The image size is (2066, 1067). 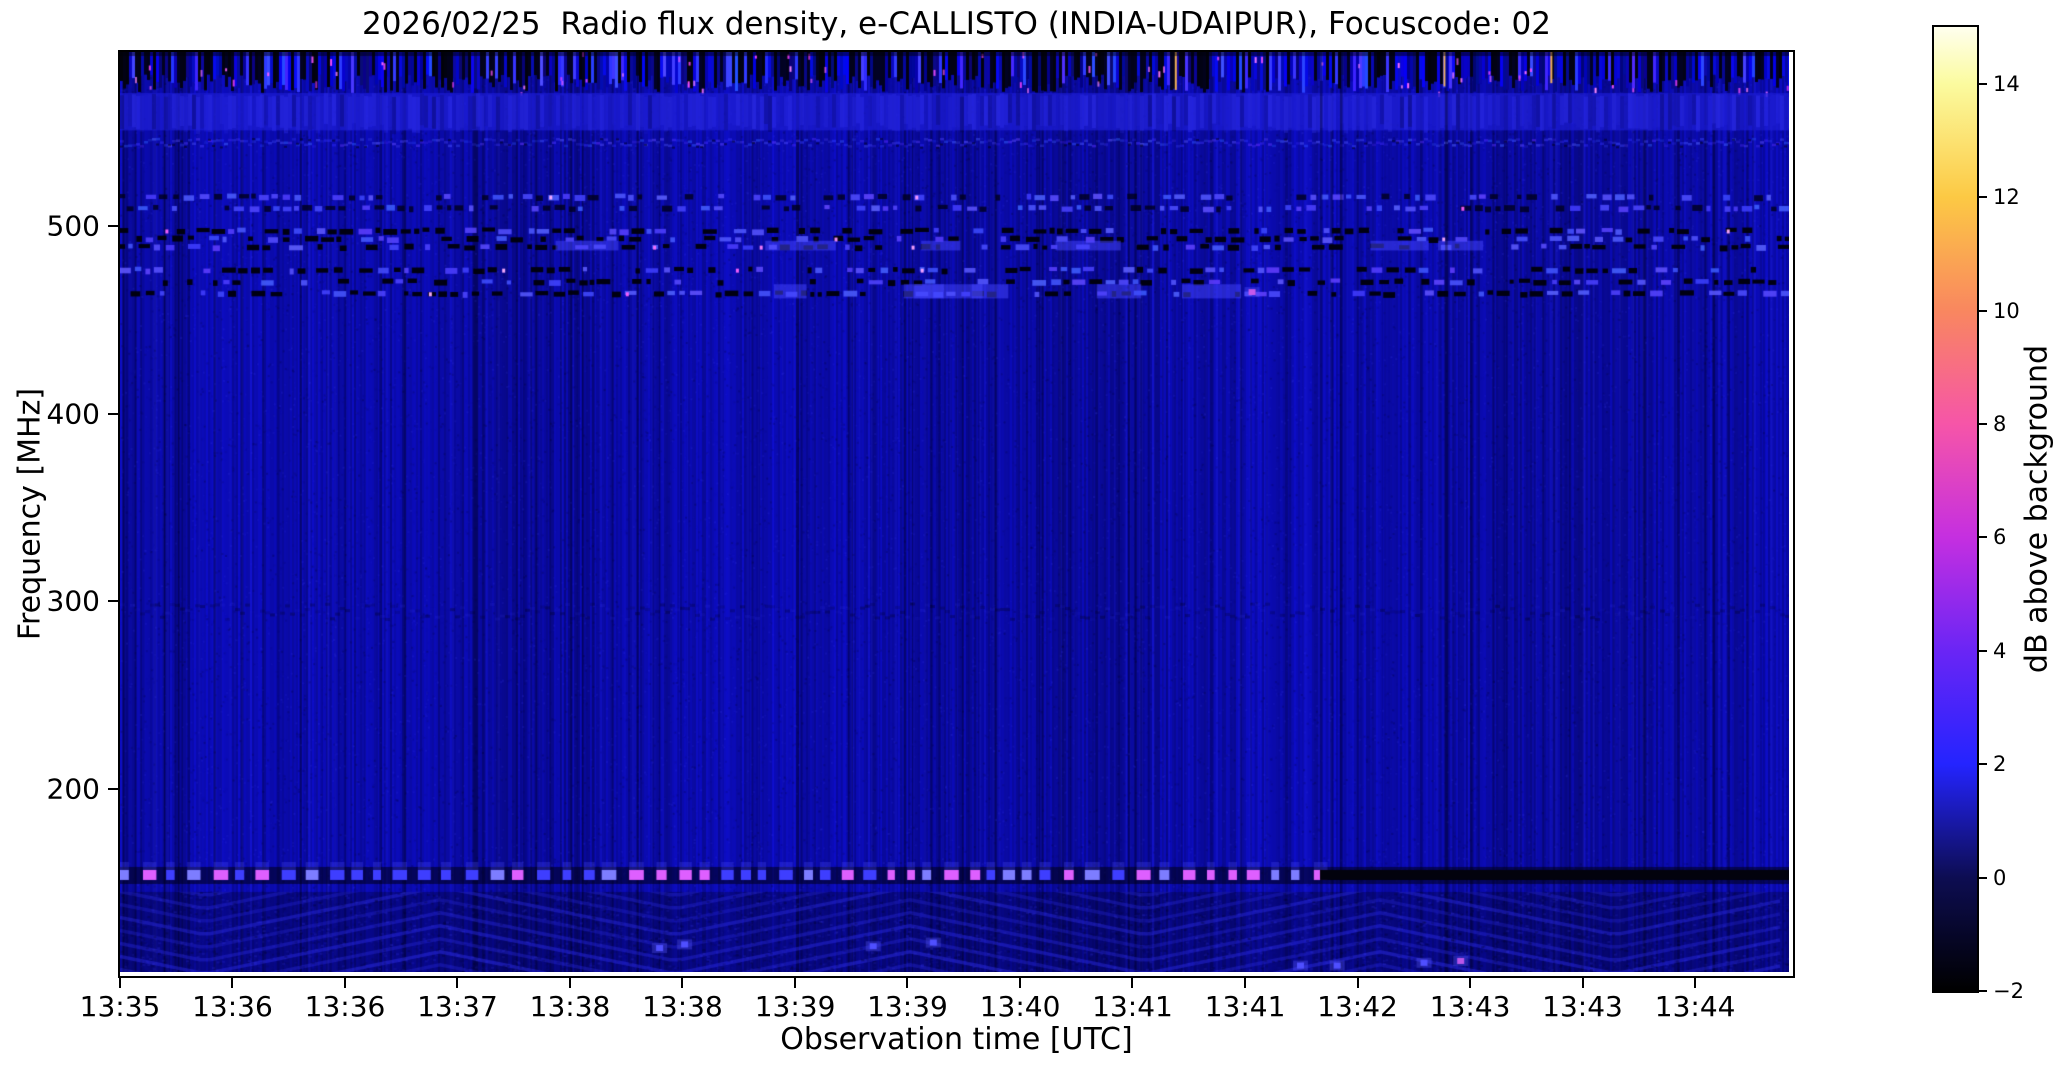 What do you see at coordinates (2000, 764) in the screenshot?
I see `colorbar-tick-label: 2` at bounding box center [2000, 764].